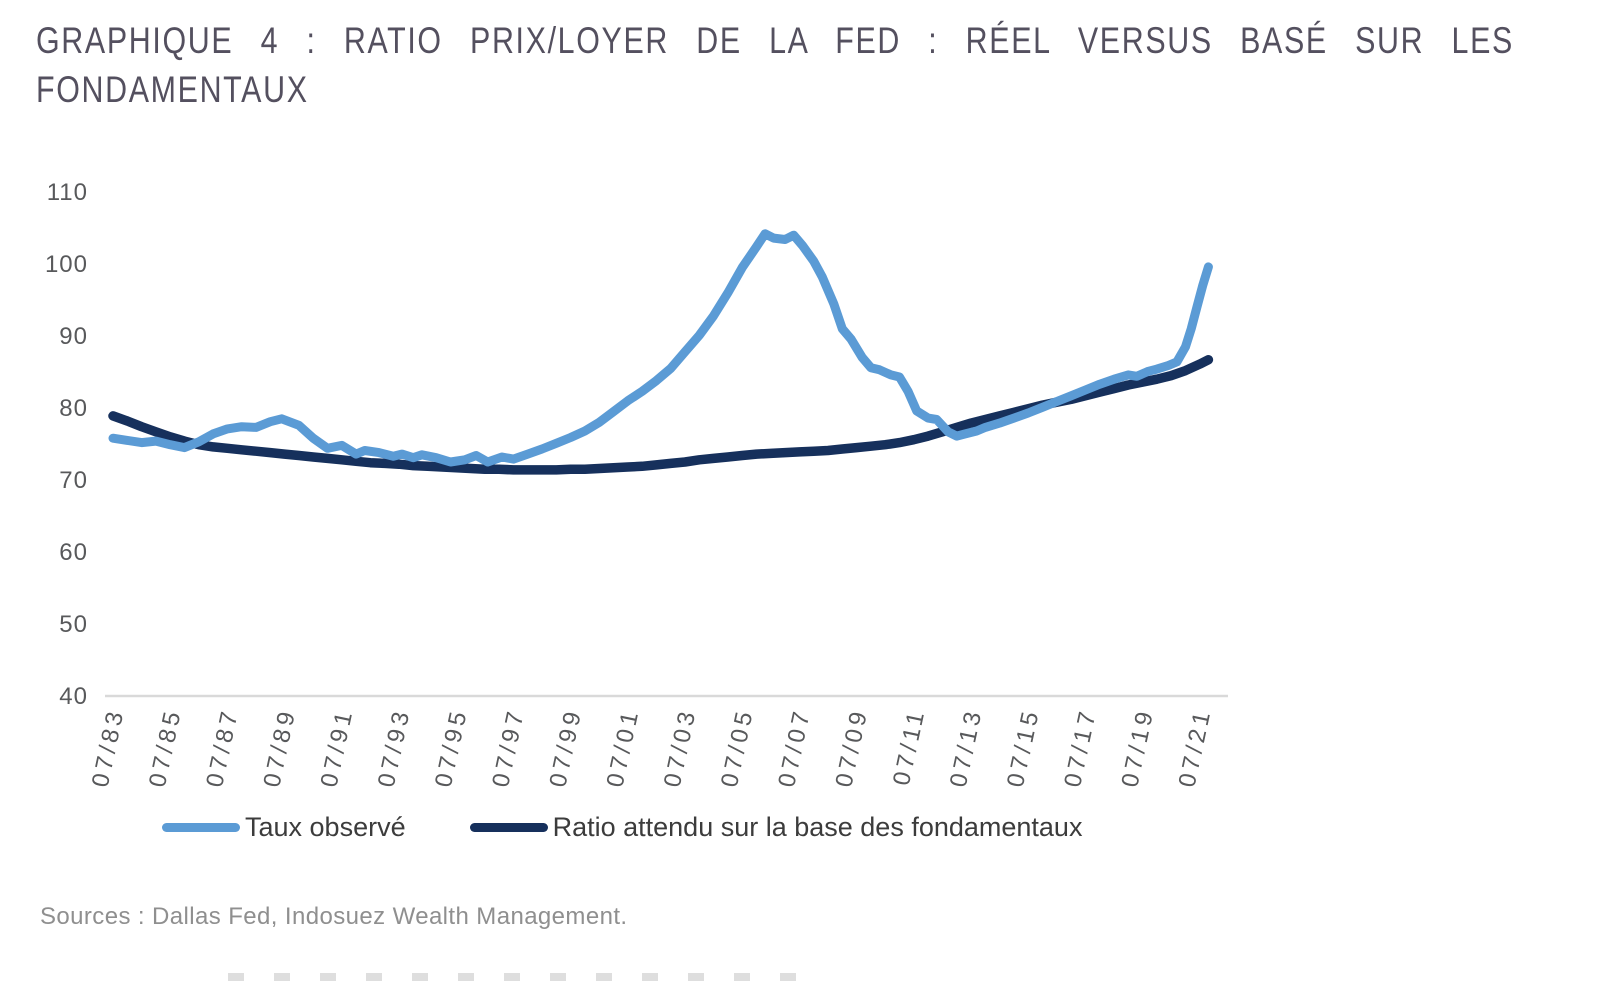 This screenshot has height=981, width=1600. What do you see at coordinates (73, 336) in the screenshot?
I see `y-tick-label: 90` at bounding box center [73, 336].